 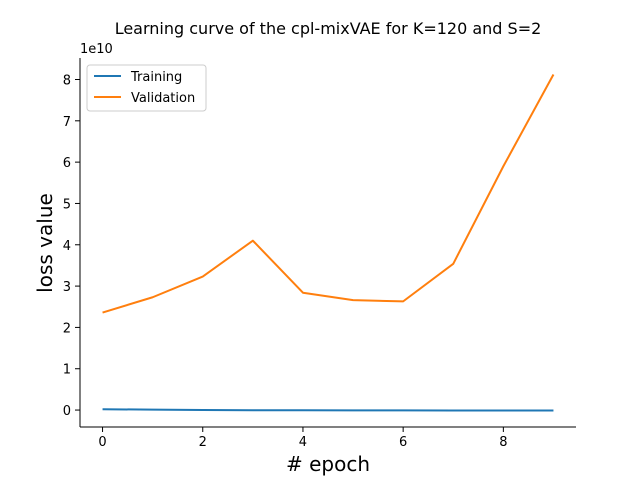 I want to click on y-tick-label: 4, so click(x=67, y=246).